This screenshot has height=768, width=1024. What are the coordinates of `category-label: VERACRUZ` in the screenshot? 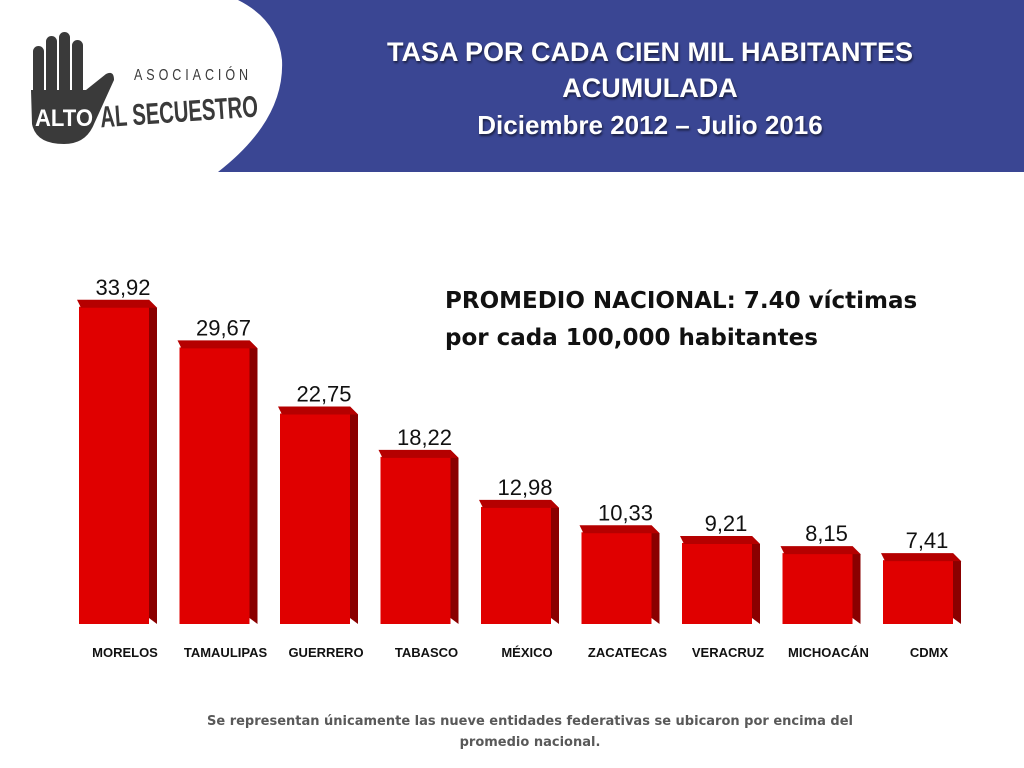 It's located at (728, 652).